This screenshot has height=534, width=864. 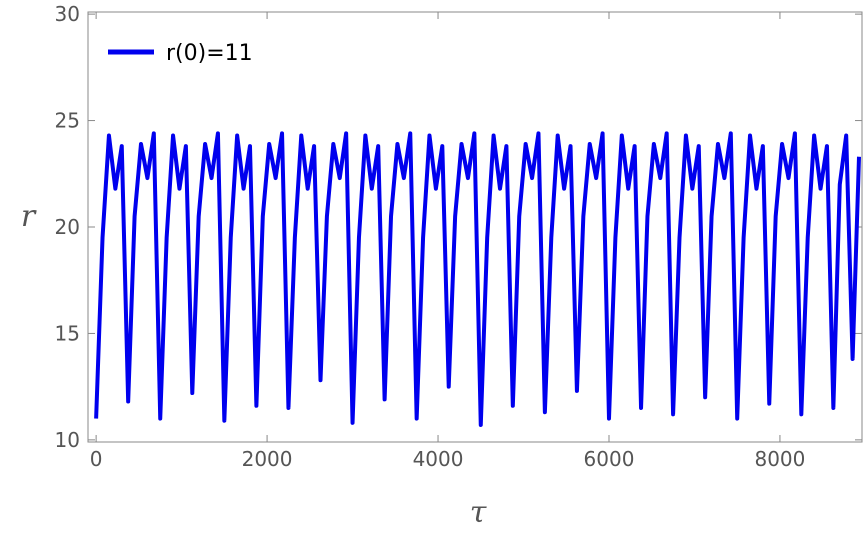 I want to click on x-tick-label: 0, so click(x=96, y=459).